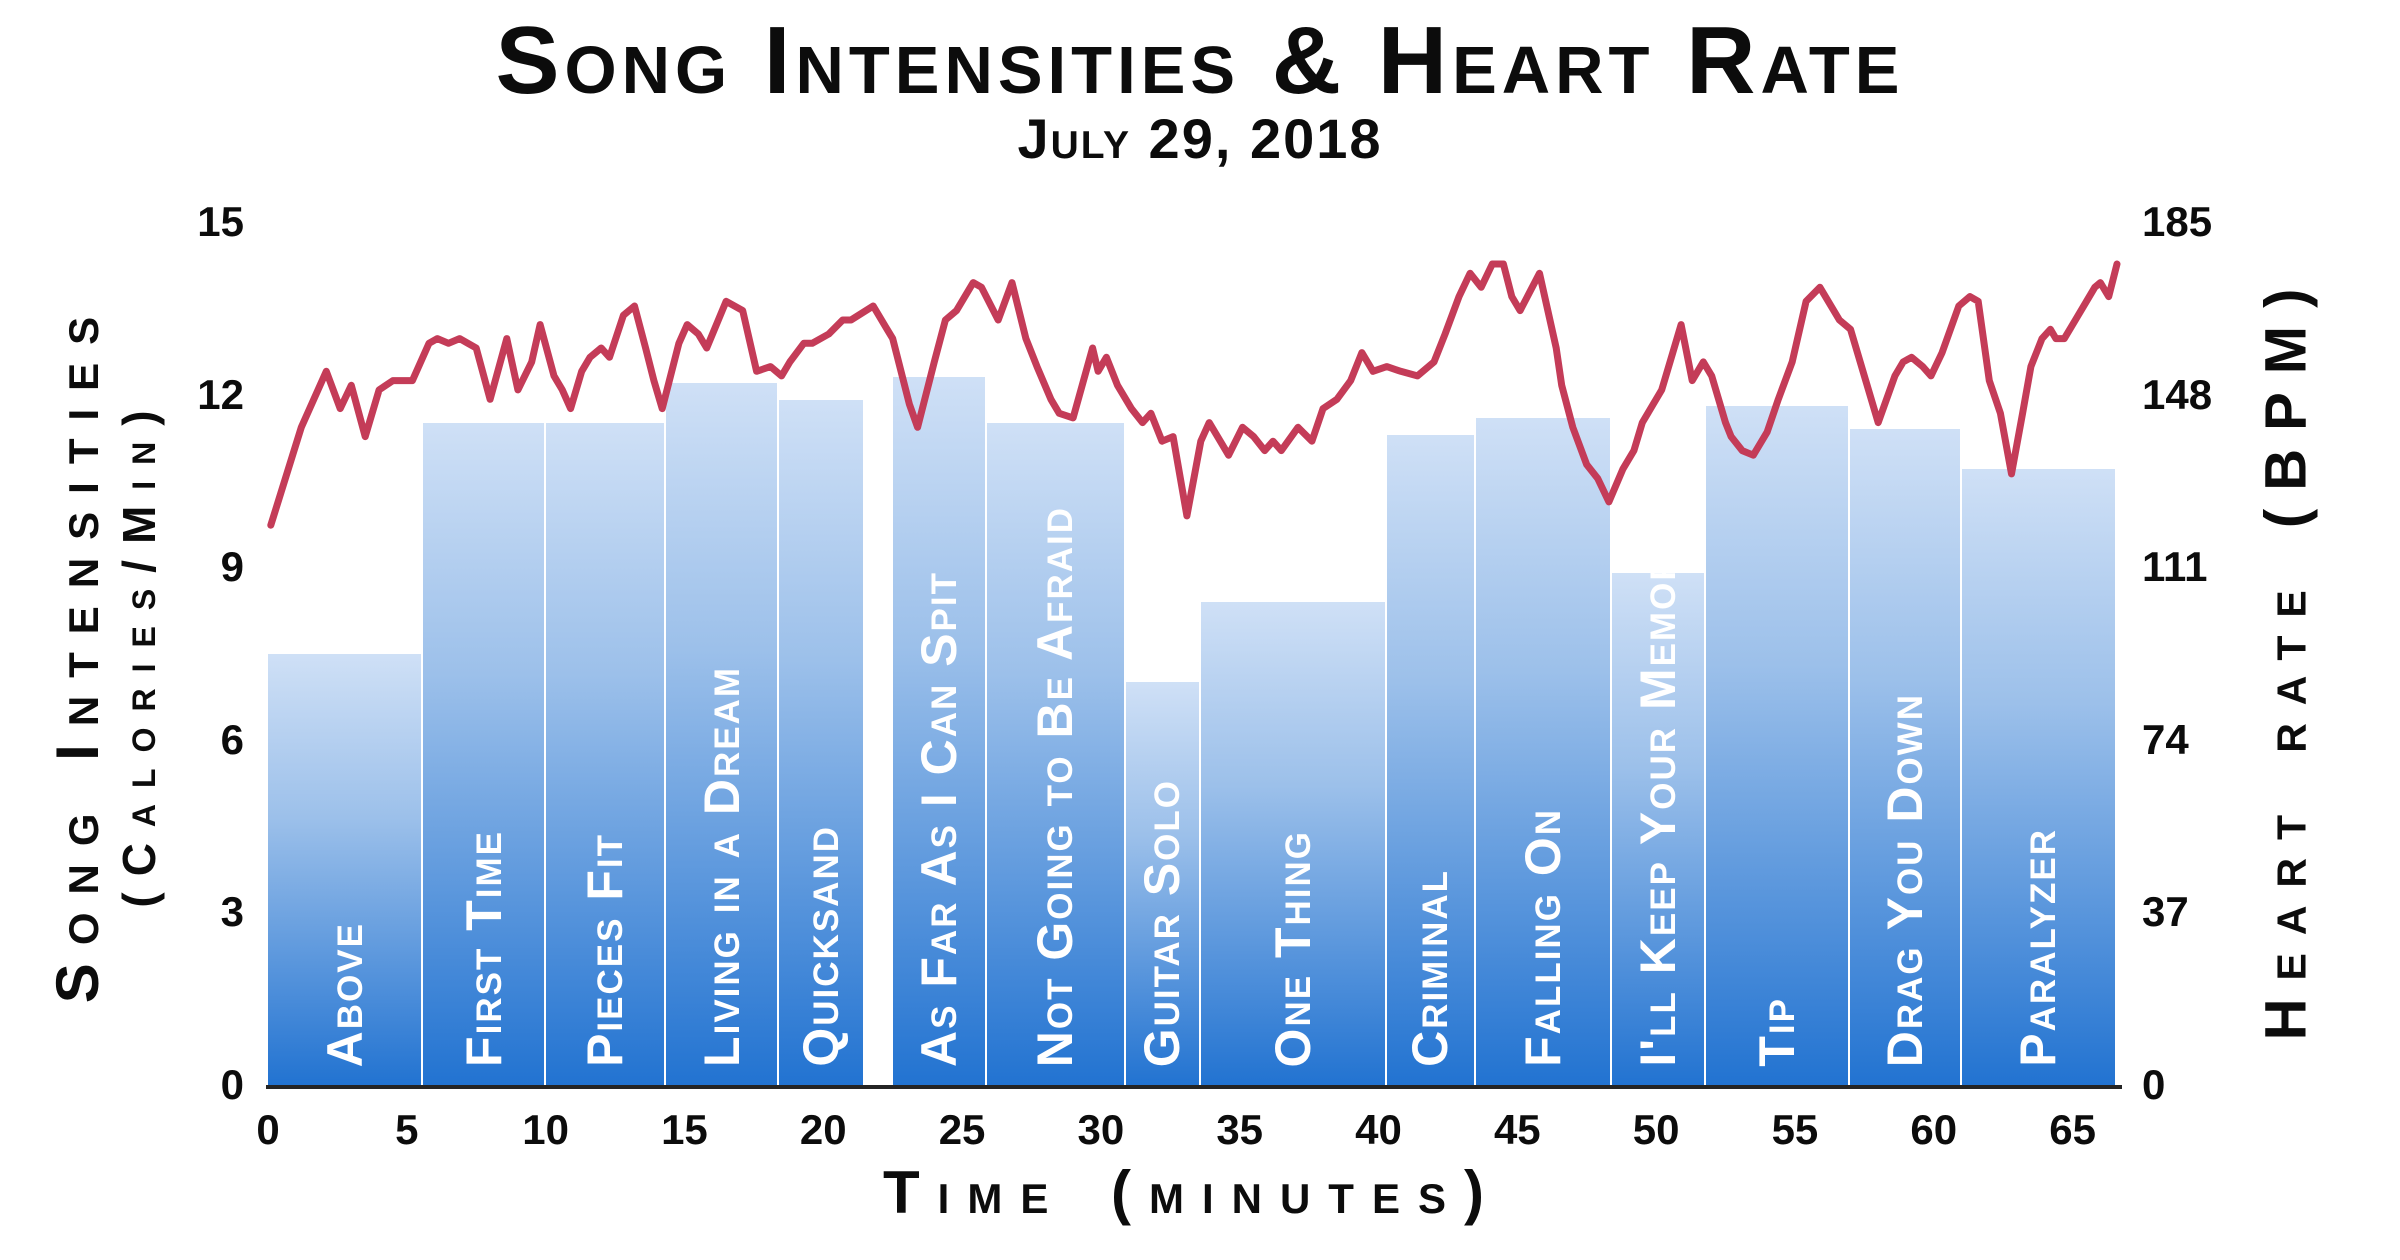 Image resolution: width=2400 pixels, height=1260 pixels. What do you see at coordinates (232, 1084) in the screenshot?
I see `y-left-tick-0: 0` at bounding box center [232, 1084].